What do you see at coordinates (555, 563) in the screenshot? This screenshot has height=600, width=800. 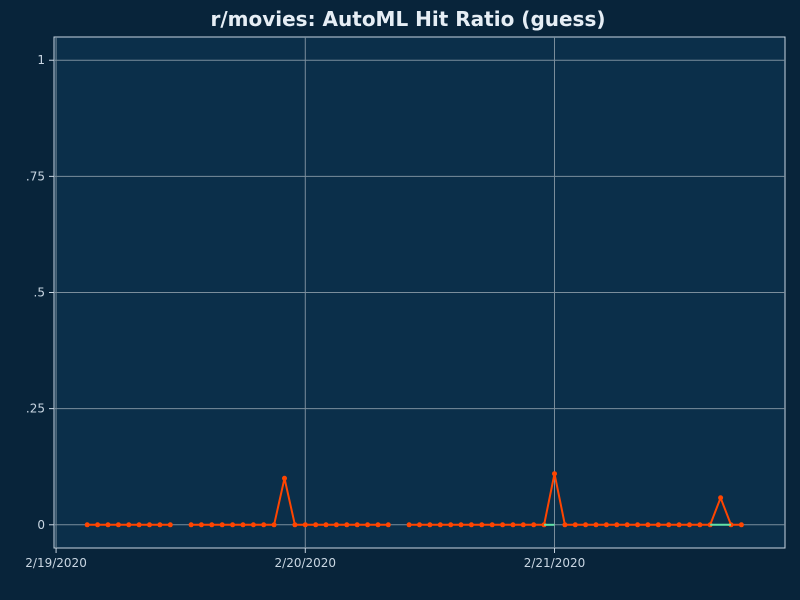 I see `x-tick-label: 2/21/2020` at bounding box center [555, 563].